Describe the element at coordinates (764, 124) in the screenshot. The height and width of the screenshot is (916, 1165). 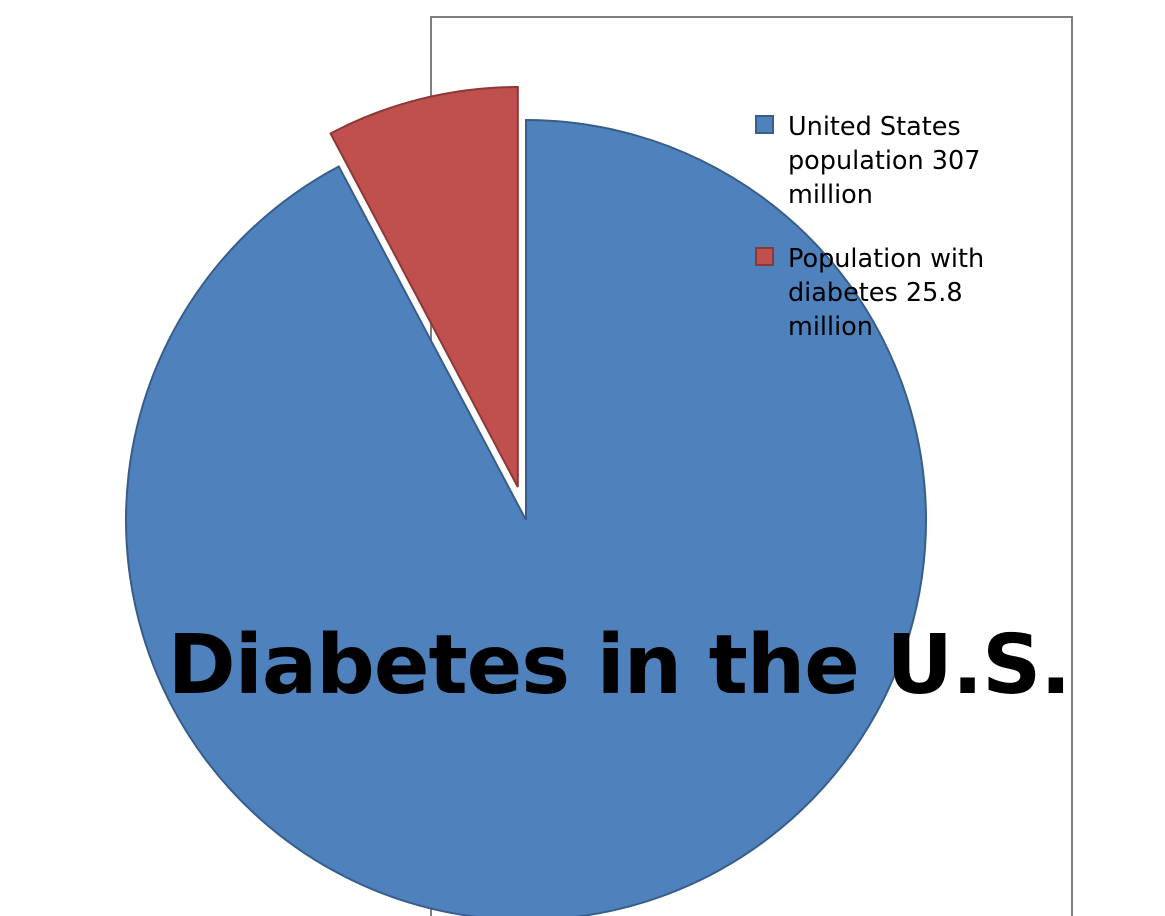
I see `legend-swatch-us-population` at that location.